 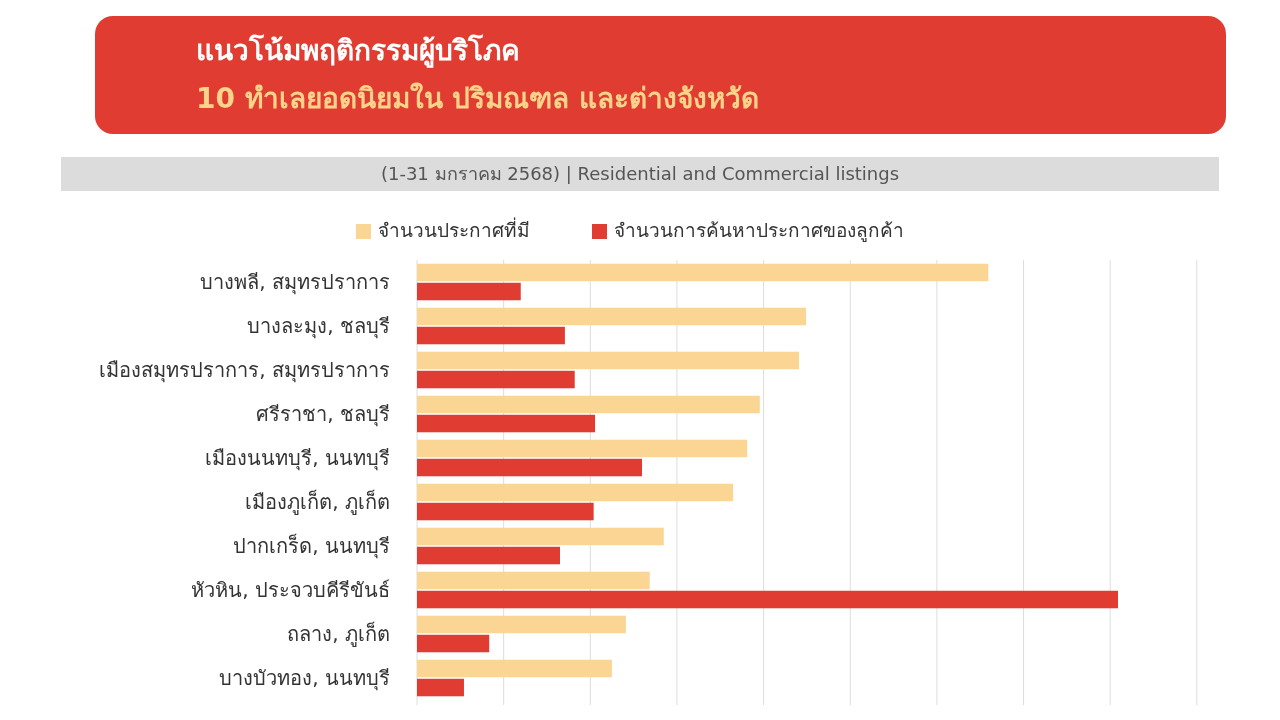 What do you see at coordinates (338, 634) in the screenshot?
I see `y-tick-label: ถลาง, ภูเก็ต` at bounding box center [338, 634].